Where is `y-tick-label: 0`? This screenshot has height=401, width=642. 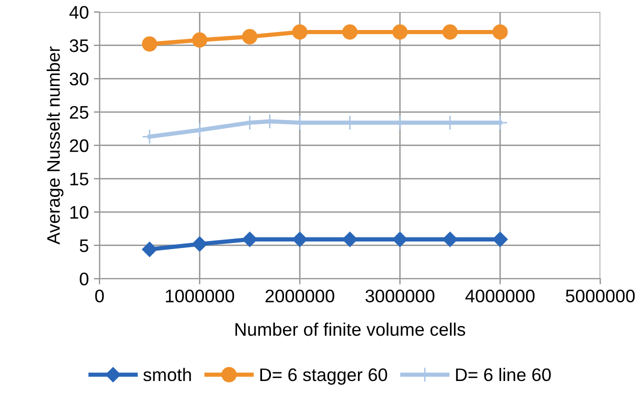 y-tick-label: 0 is located at coordinates (84, 279).